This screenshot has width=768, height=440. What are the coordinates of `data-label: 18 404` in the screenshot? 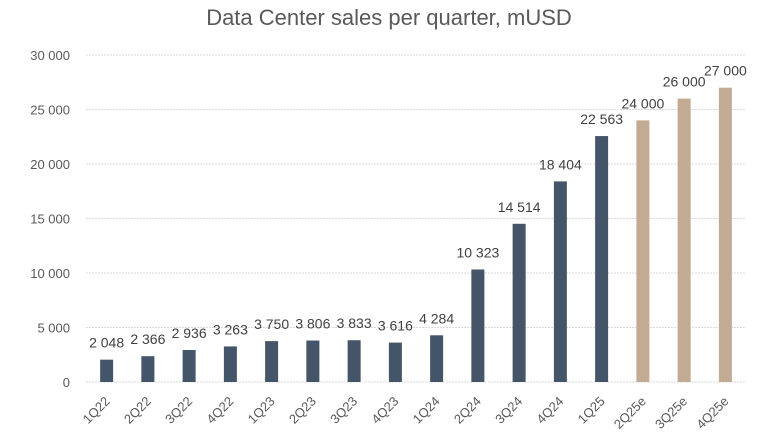 It's located at (560, 164).